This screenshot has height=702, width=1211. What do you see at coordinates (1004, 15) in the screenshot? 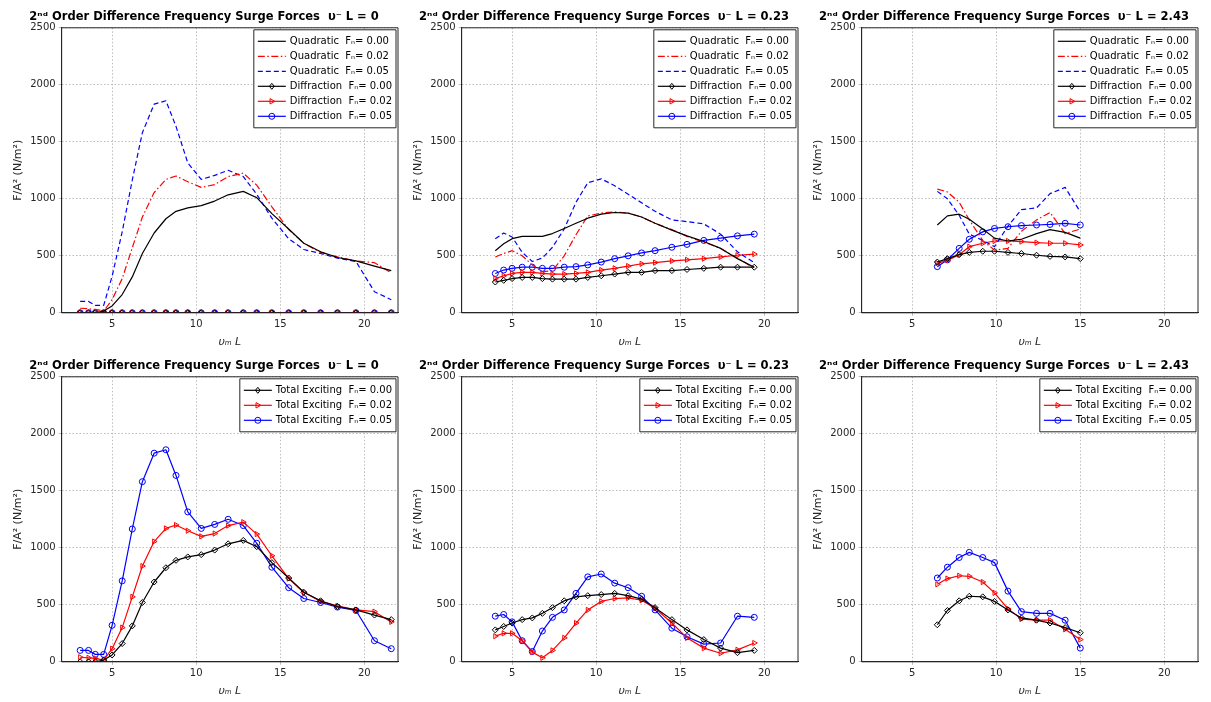
I see `chart-title: 2ⁿᵈ Order Difference Frequency Surge Forces υ⁻ L = 2.43` at bounding box center [1004, 15].